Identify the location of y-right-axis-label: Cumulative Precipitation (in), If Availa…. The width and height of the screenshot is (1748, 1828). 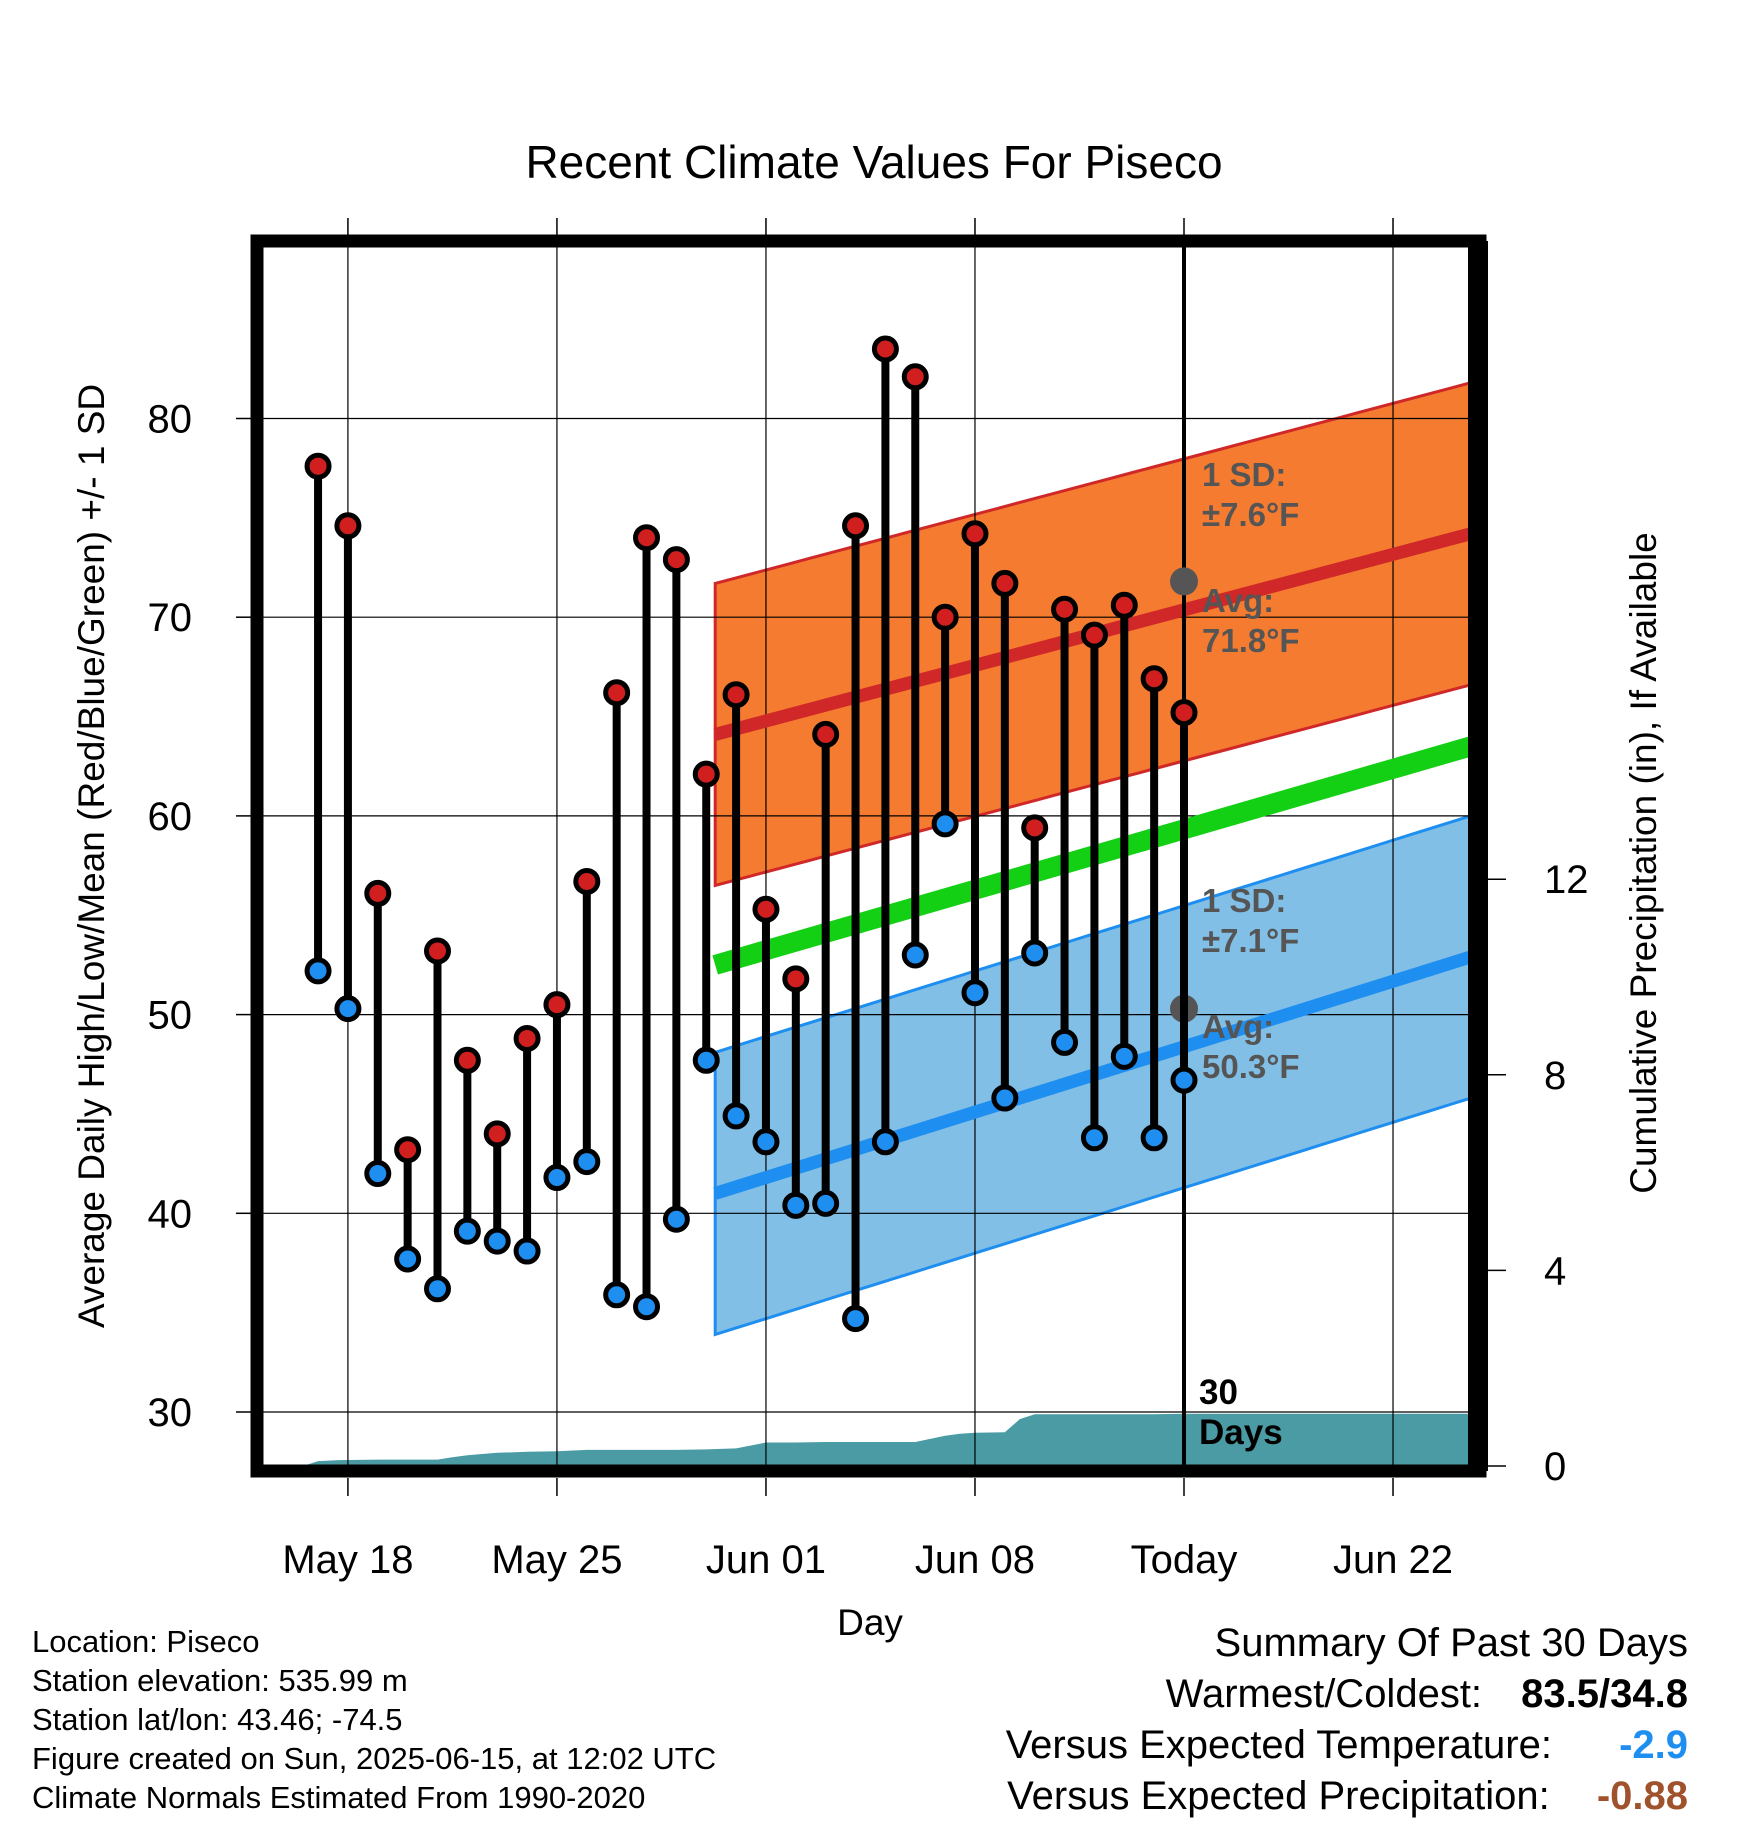
(1643, 863).